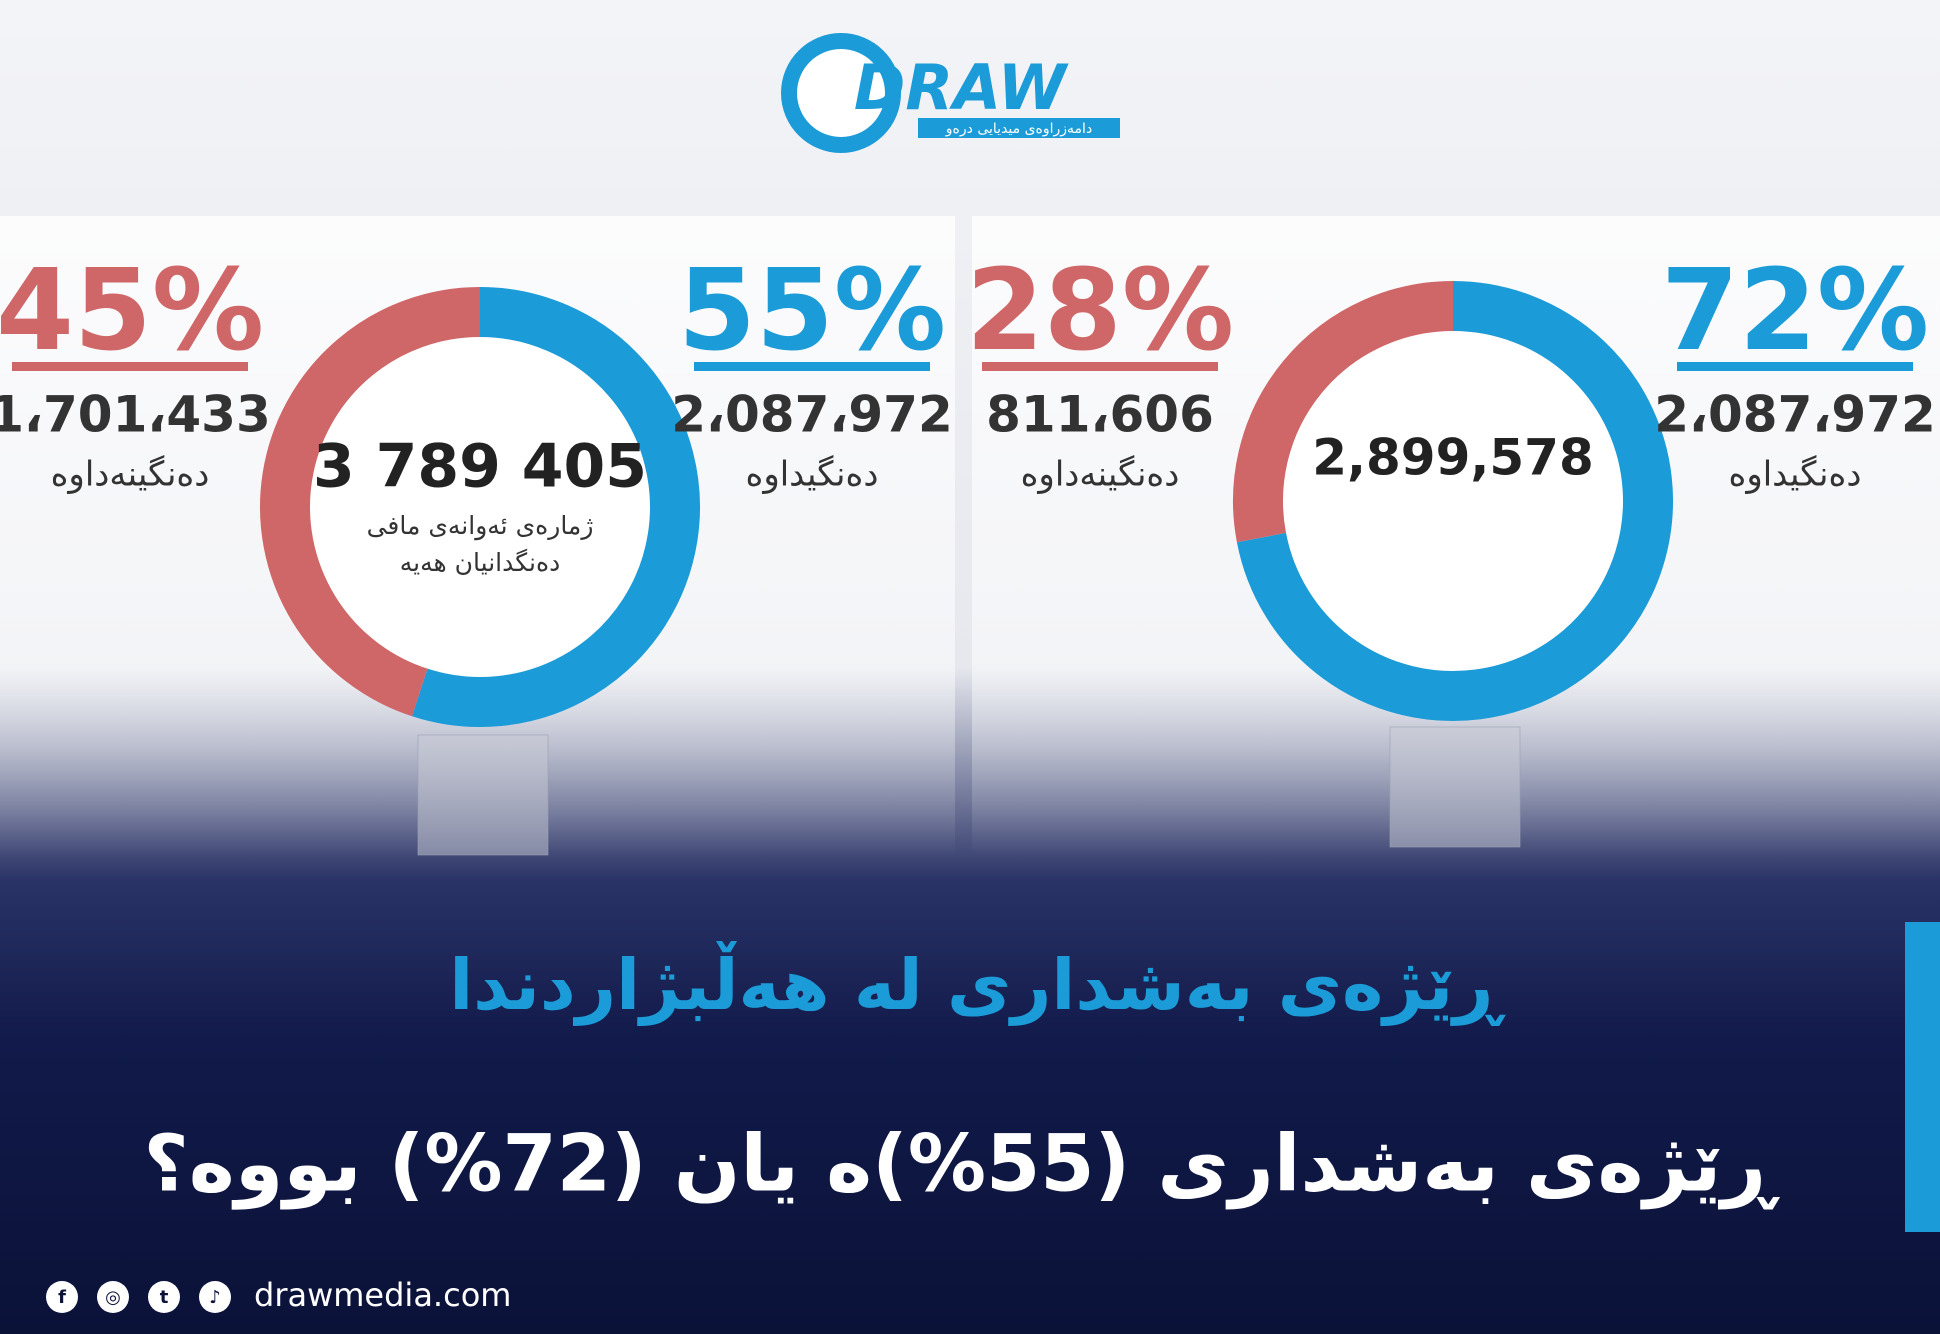 The image size is (1940, 1334). What do you see at coordinates (164, 1297) in the screenshot?
I see `svg-text: t` at bounding box center [164, 1297].